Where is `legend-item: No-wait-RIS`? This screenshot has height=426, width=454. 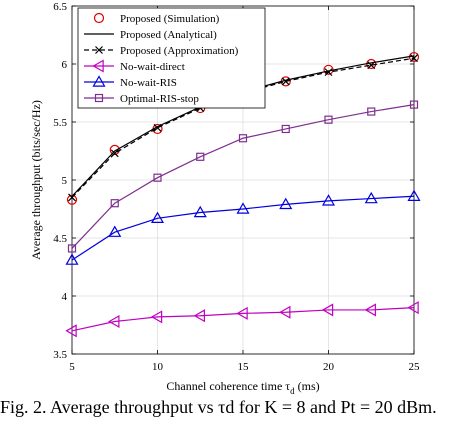
legend-item: No-wait-RIS is located at coordinates (130, 82).